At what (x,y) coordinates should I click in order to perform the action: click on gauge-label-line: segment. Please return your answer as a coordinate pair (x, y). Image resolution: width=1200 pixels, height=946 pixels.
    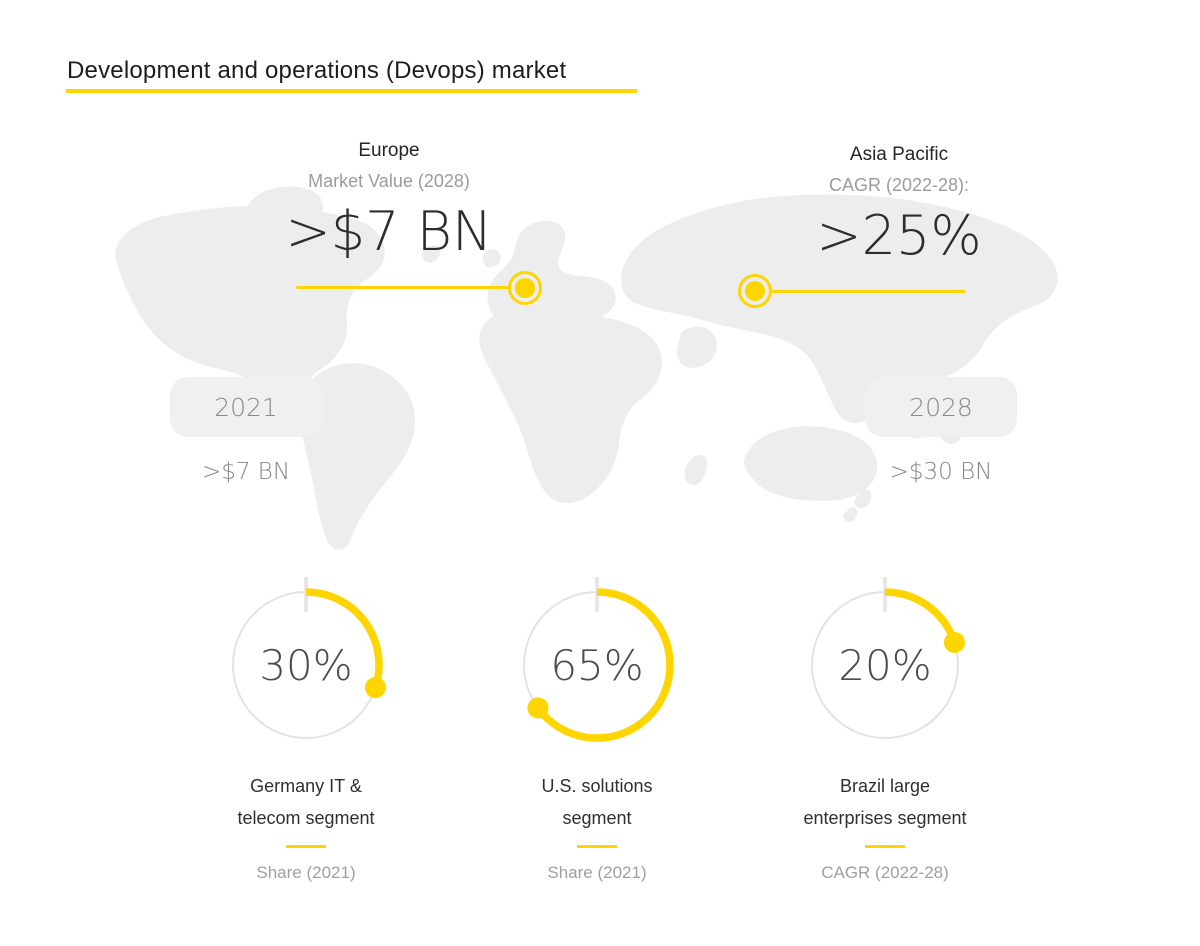
    Looking at the image, I should click on (597, 818).